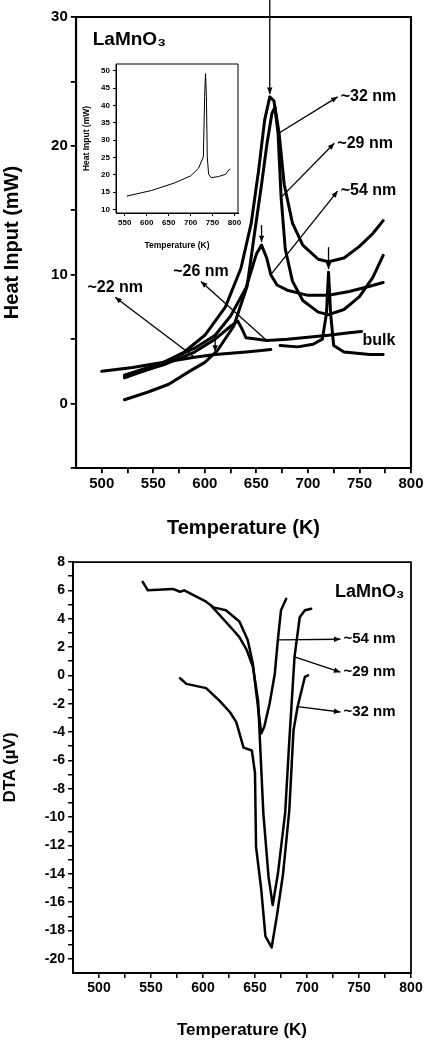 The height and width of the screenshot is (1041, 429). What do you see at coordinates (106, 192) in the screenshot?
I see `y-tick-label: 15` at bounding box center [106, 192].